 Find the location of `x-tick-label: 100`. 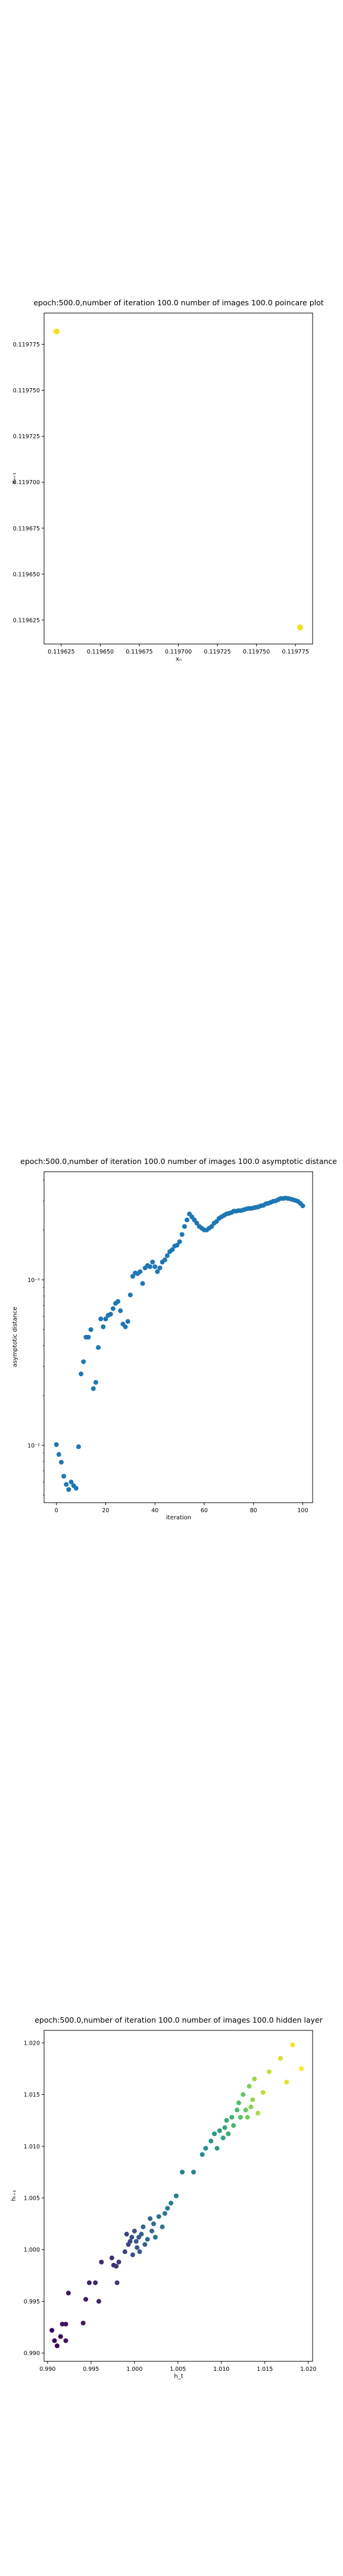

x-tick-label: 100 is located at coordinates (303, 1510).